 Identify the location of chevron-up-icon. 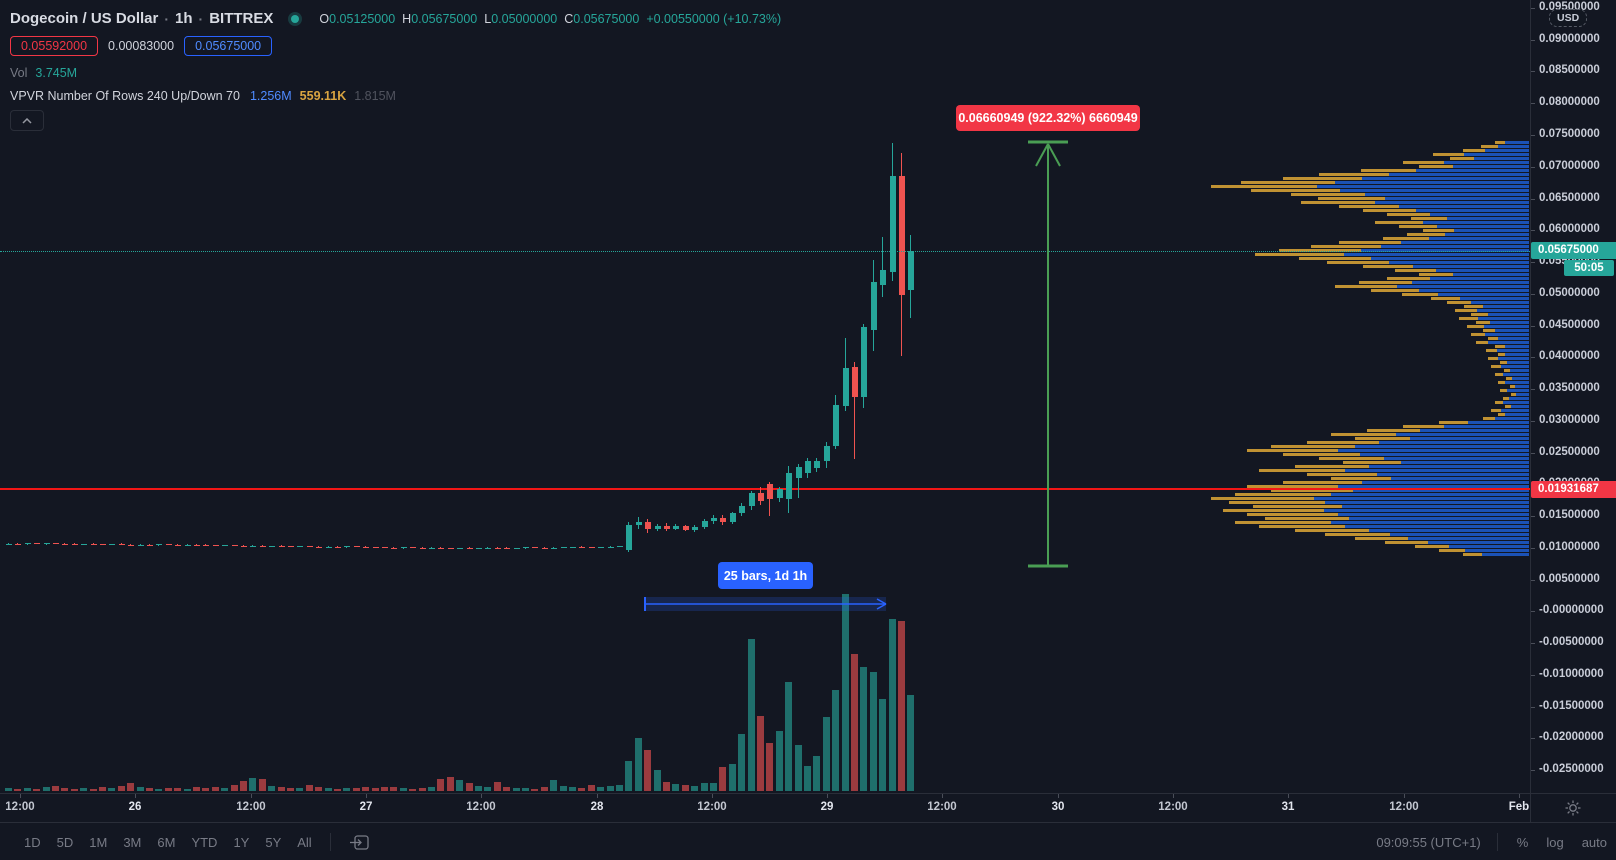
(27, 120).